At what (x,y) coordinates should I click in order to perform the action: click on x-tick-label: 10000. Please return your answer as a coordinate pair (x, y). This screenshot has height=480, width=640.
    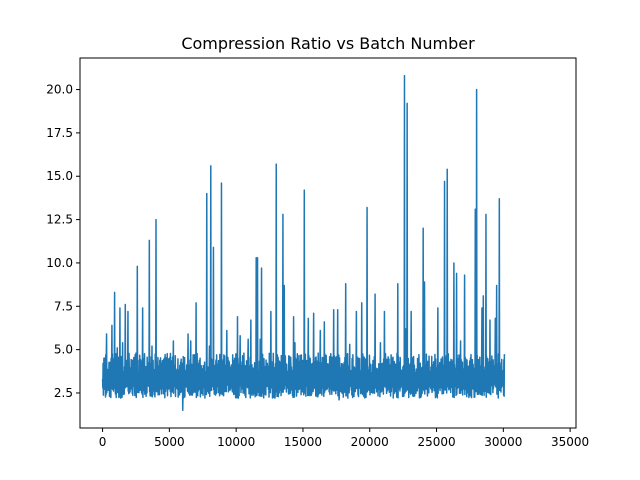
    Looking at the image, I should click on (236, 442).